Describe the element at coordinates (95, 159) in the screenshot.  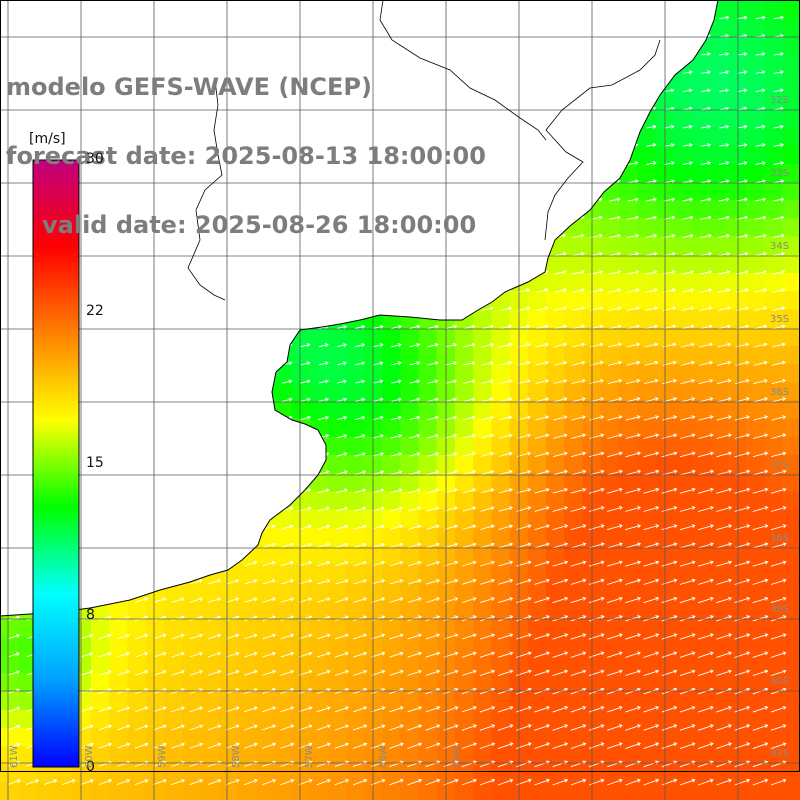
I see `colorbar-tick-label: 30` at that location.